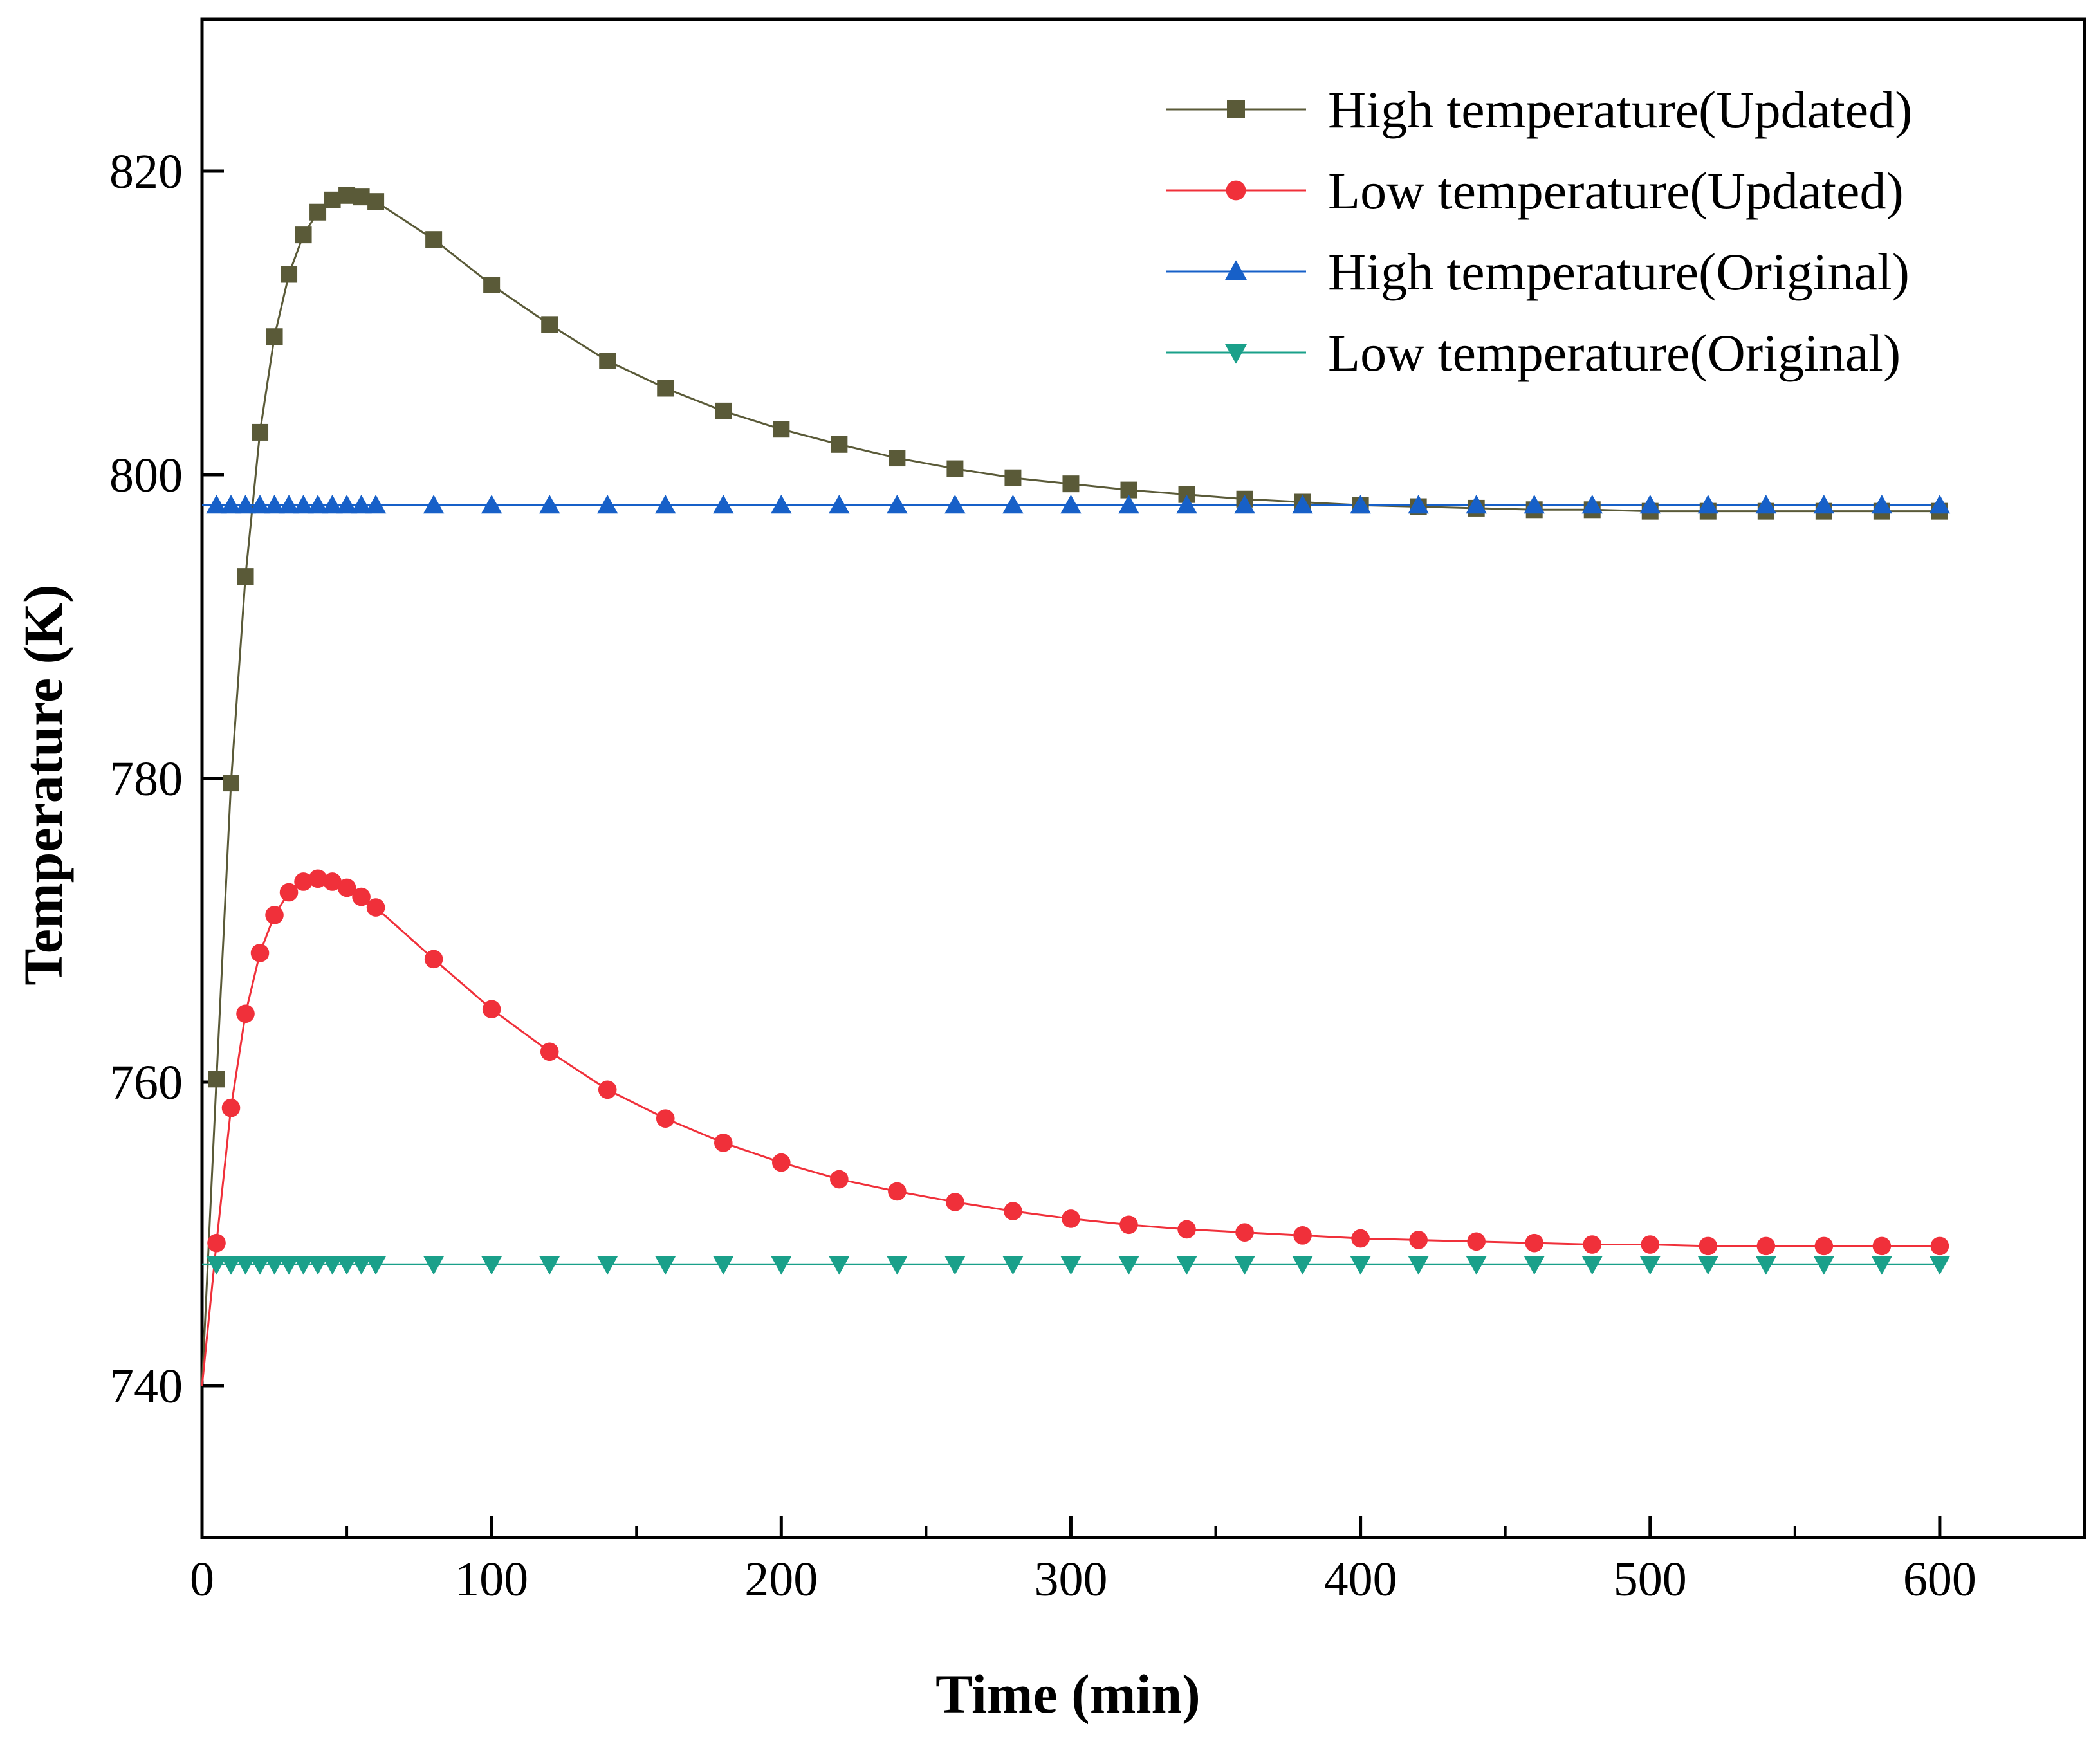 The image size is (2100, 1737). I want to click on y-tick-label: 780, so click(146, 779).